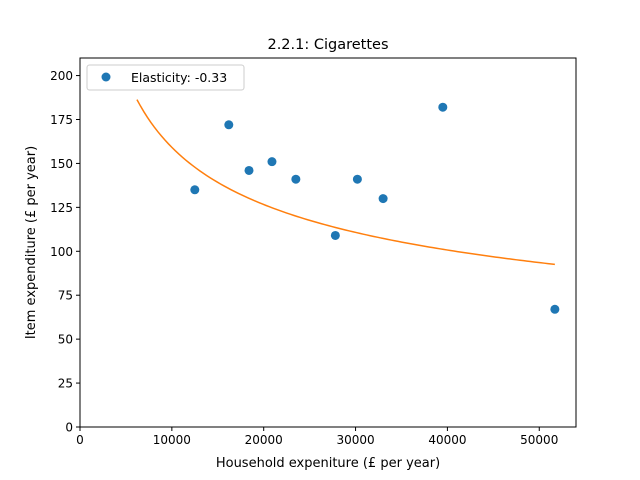 The width and height of the screenshot is (640, 480). What do you see at coordinates (61, 252) in the screenshot?
I see `y-tick-label: 100` at bounding box center [61, 252].